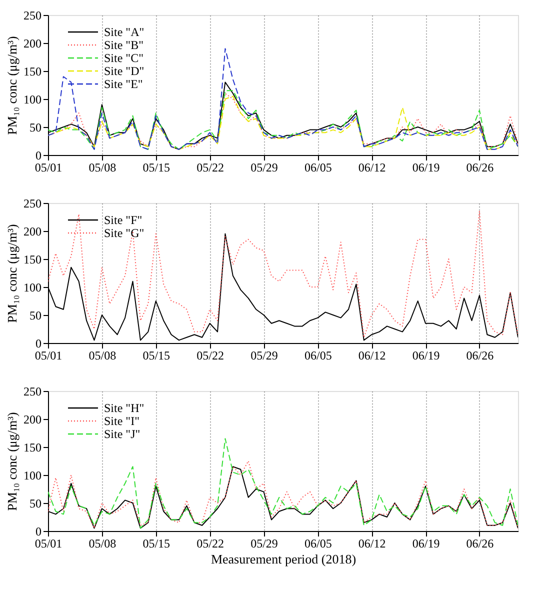  What do you see at coordinates (122, 421) in the screenshot?
I see `legend-label: Site "I"` at bounding box center [122, 421].